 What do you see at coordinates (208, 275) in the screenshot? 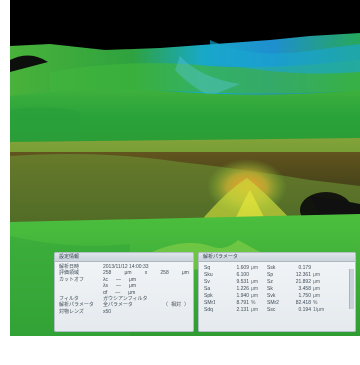
I see `param-name: Sku` at bounding box center [208, 275].